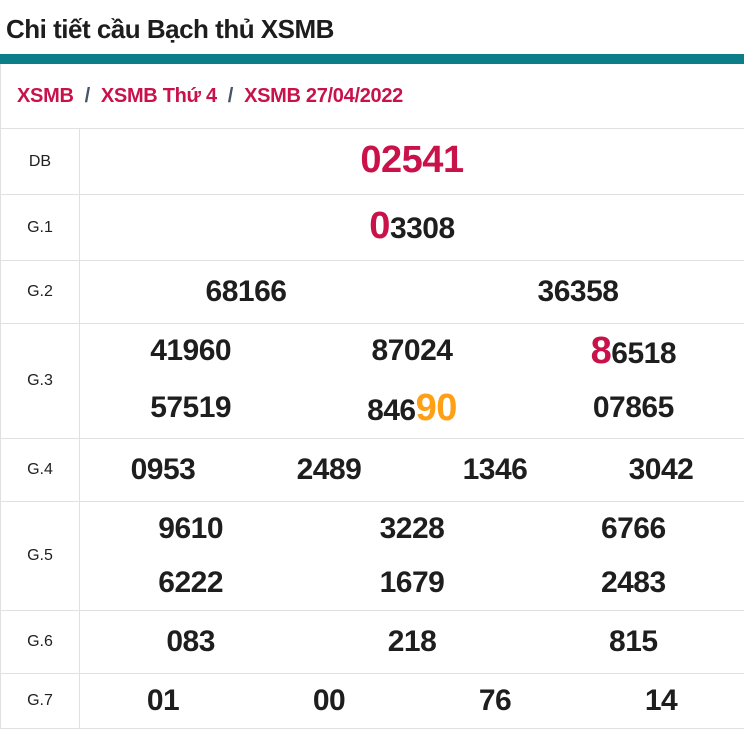 The height and width of the screenshot is (729, 744). I want to click on number-line: 68166 36358, so click(412, 292).